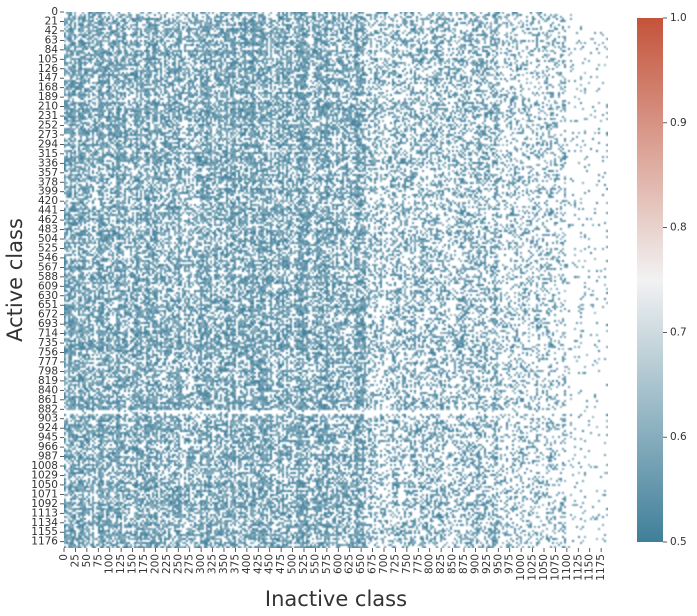 This screenshot has height=616, width=697. Describe the element at coordinates (498, 564) in the screenshot. I see `x-tick-label: 950` at that location.